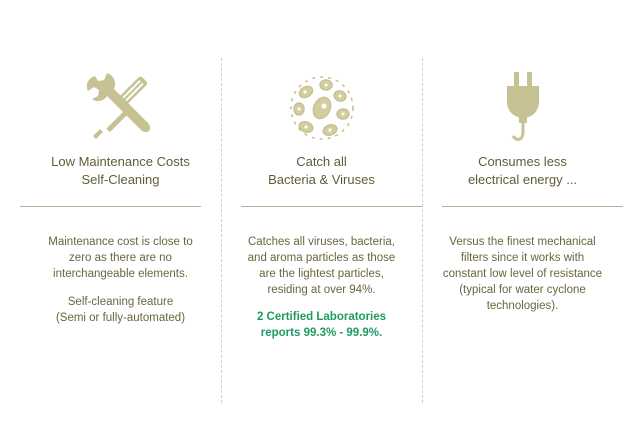  Describe the element at coordinates (522, 290) in the screenshot. I see `description-line: (typical for water cyclone` at that location.